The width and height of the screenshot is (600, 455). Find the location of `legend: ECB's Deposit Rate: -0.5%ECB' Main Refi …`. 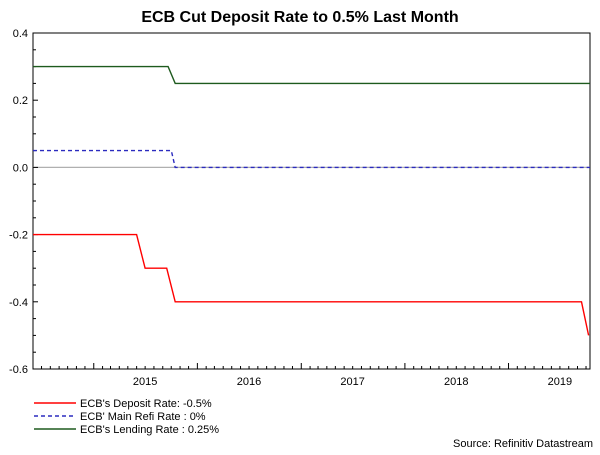

legend: ECB's Deposit Rate: -0.5%ECB' Main Refi … is located at coordinates (126, 417).